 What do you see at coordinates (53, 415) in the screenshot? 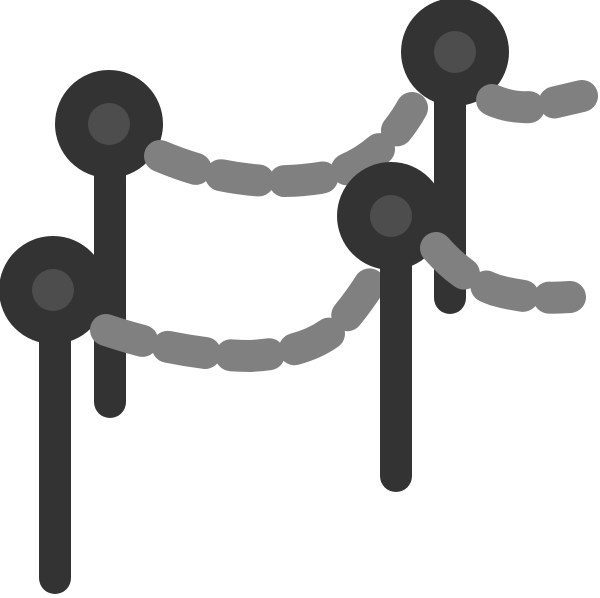
I see `stanchion-front-left` at bounding box center [53, 415].